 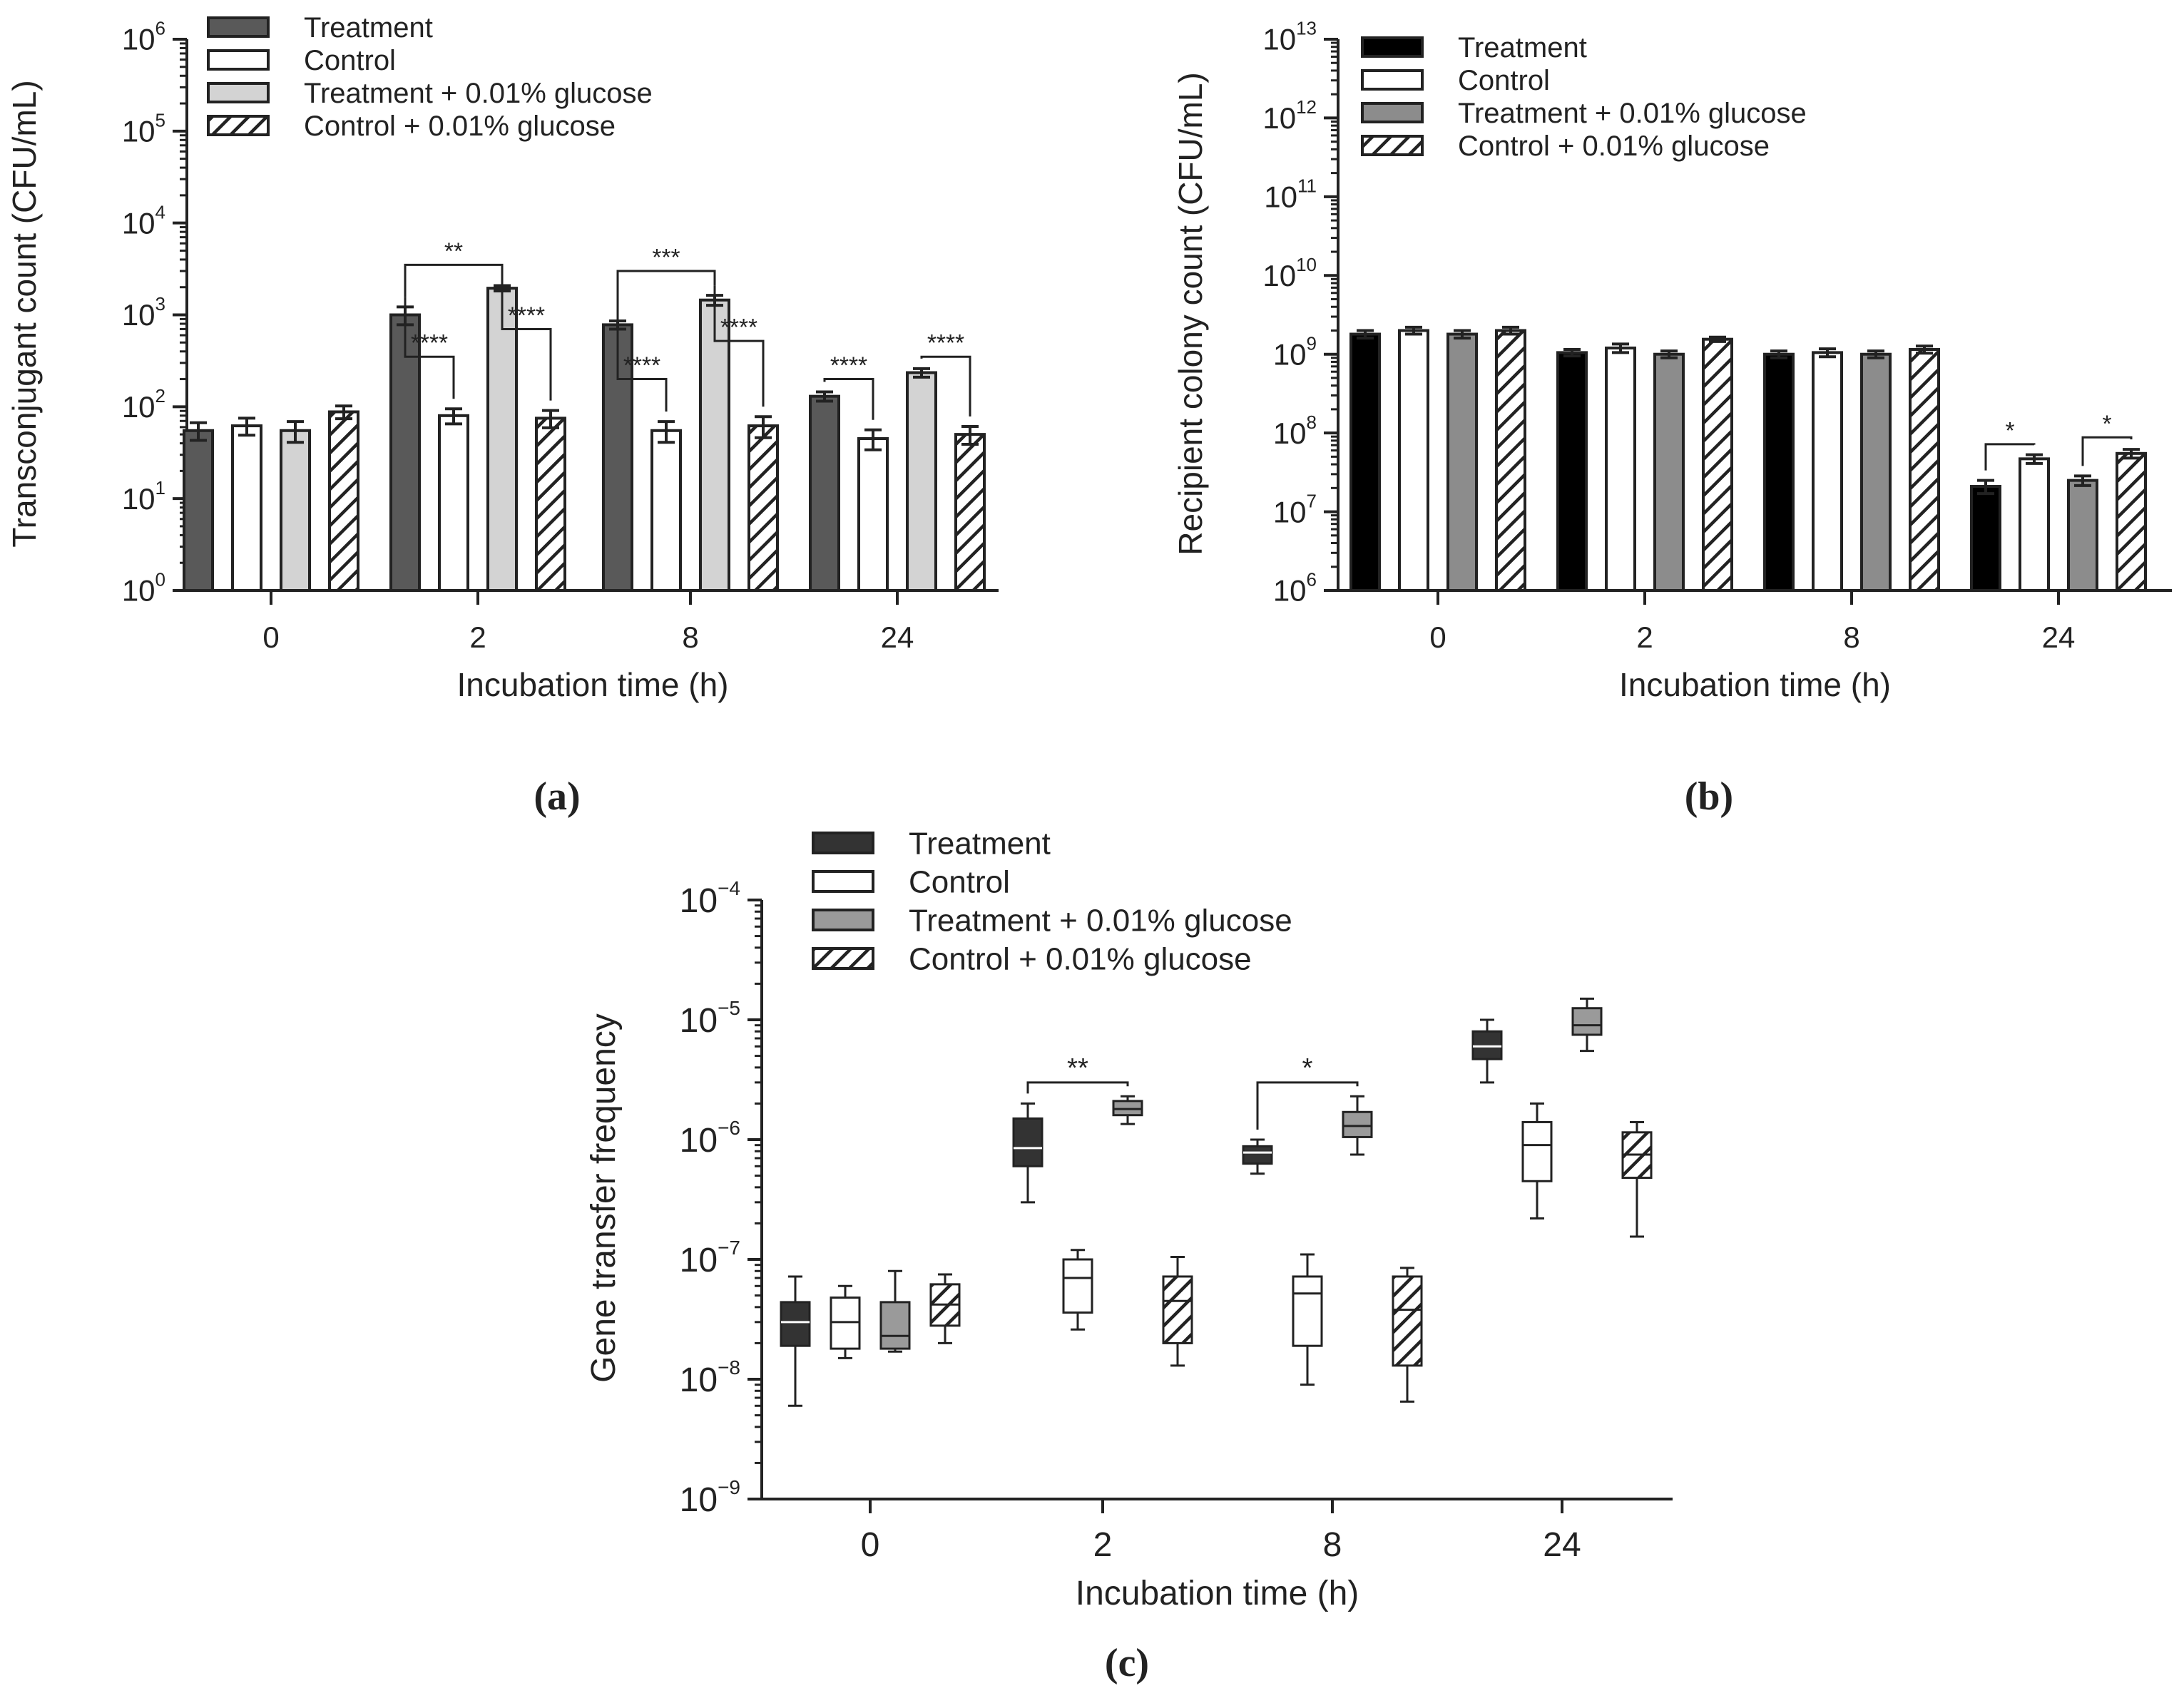 What do you see at coordinates (604, 1198) in the screenshot?
I see `y-axis-title: Gene transfer frequency` at bounding box center [604, 1198].